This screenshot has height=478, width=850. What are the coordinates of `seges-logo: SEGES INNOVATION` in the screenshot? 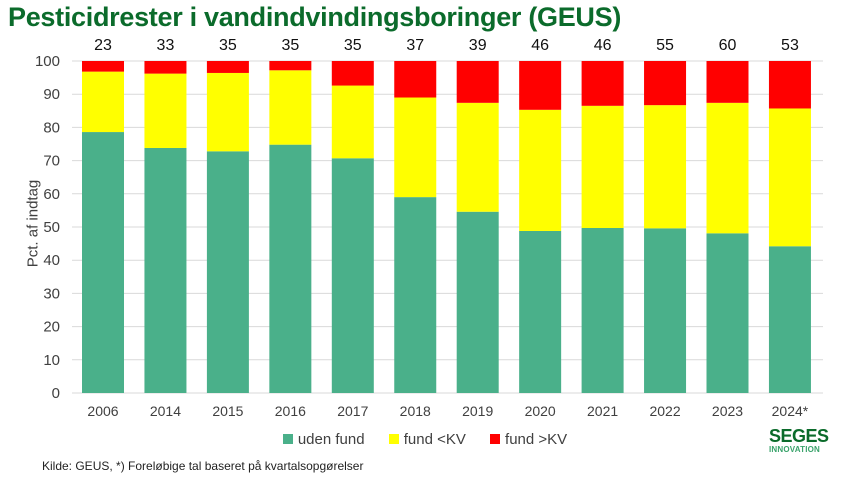 It's located at (799, 440).